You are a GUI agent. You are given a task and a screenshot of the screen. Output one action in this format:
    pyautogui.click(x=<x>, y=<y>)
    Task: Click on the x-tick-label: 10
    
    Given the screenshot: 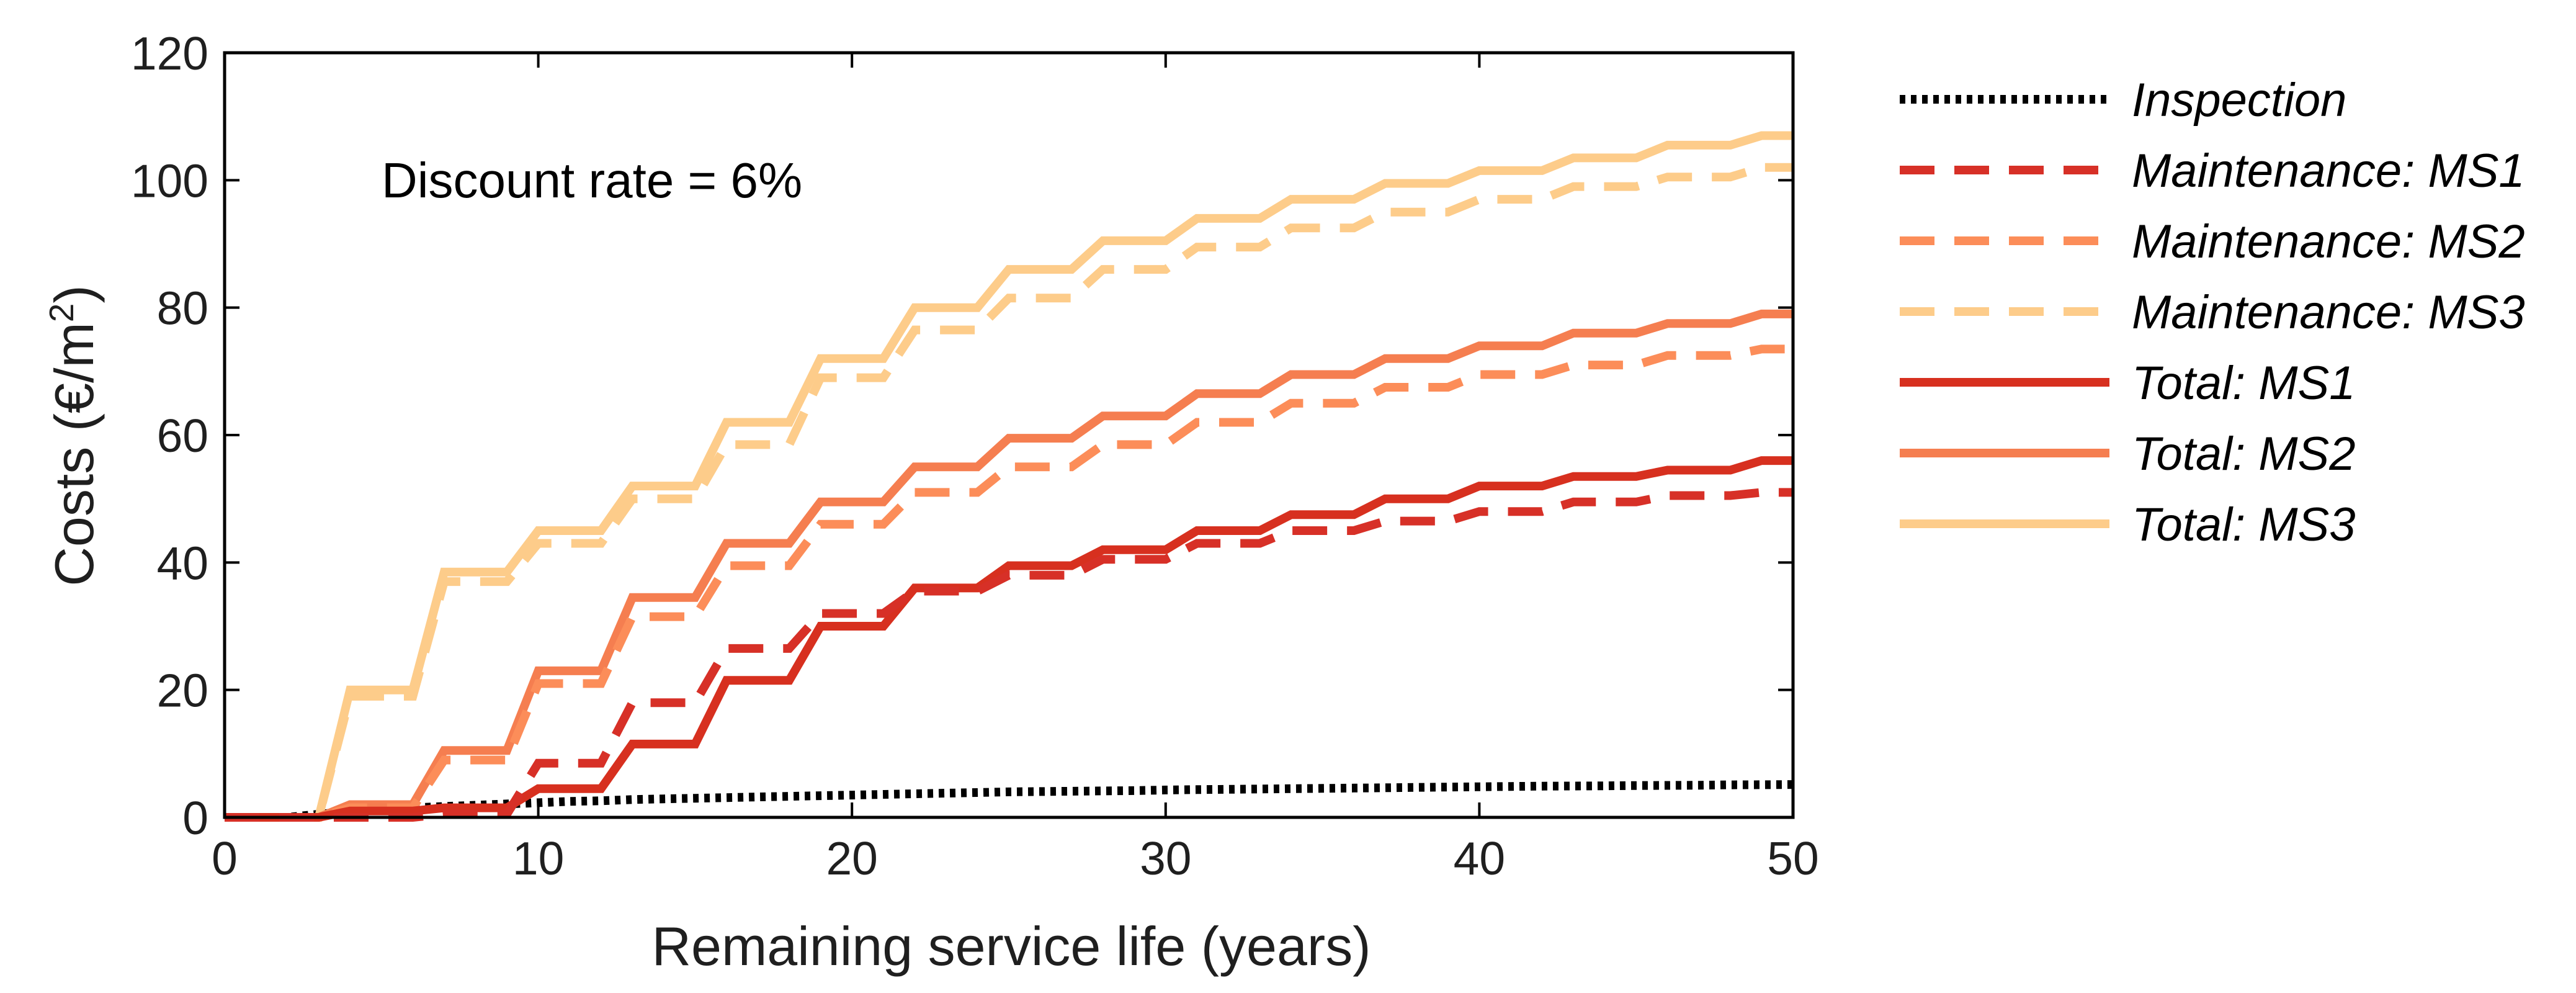 What is the action you would take?
    pyautogui.click(x=538, y=858)
    